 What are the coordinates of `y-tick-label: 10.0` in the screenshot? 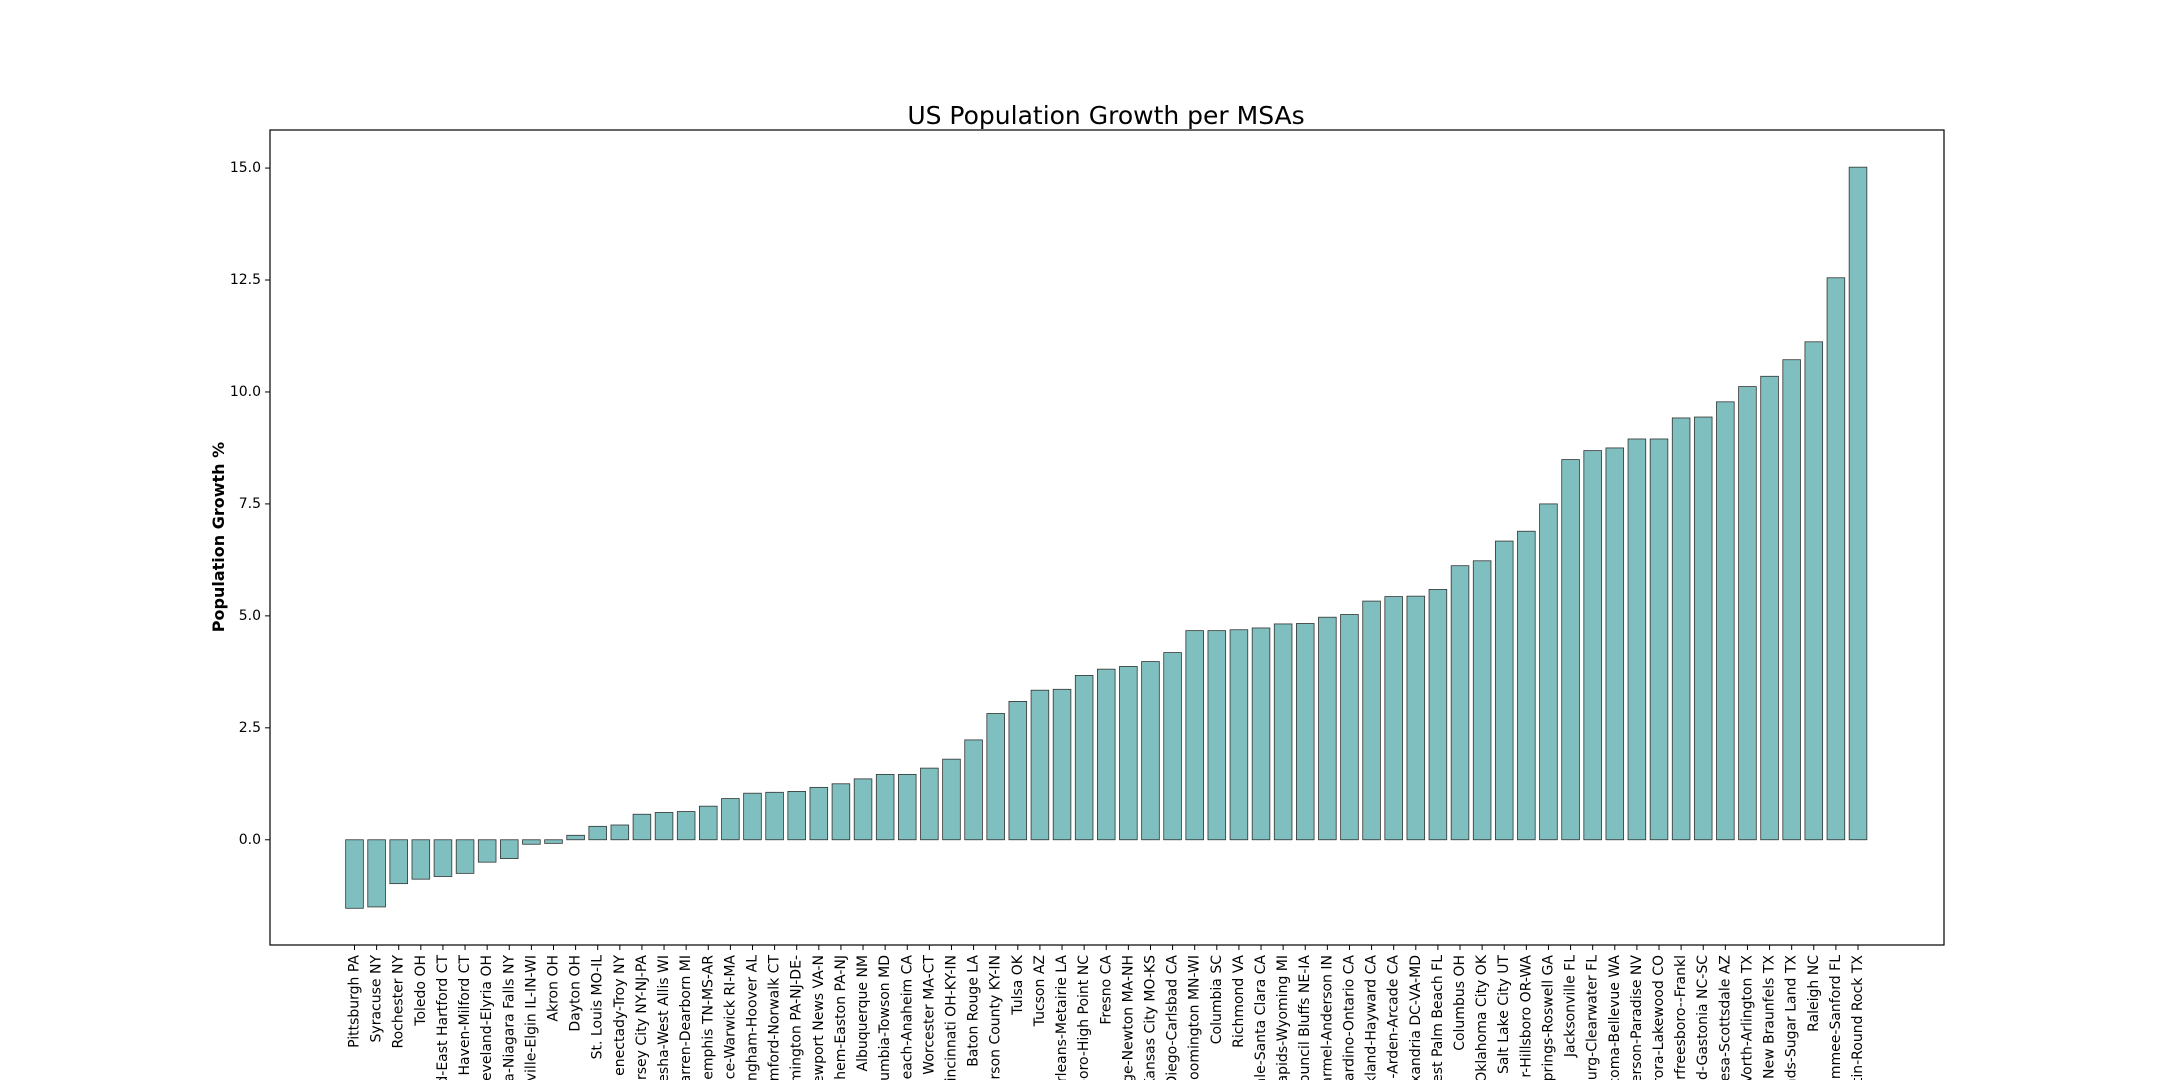 It's located at (245, 392).